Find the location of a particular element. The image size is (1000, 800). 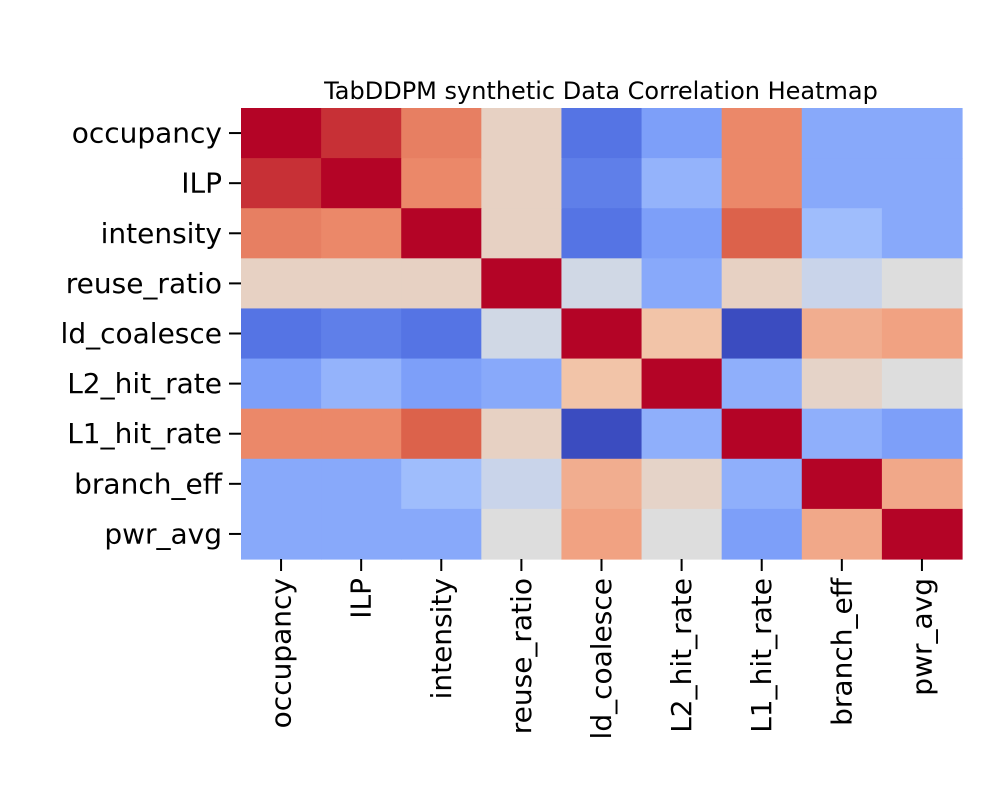

column-tick-label: L1_hit_rate is located at coordinates (761, 655).